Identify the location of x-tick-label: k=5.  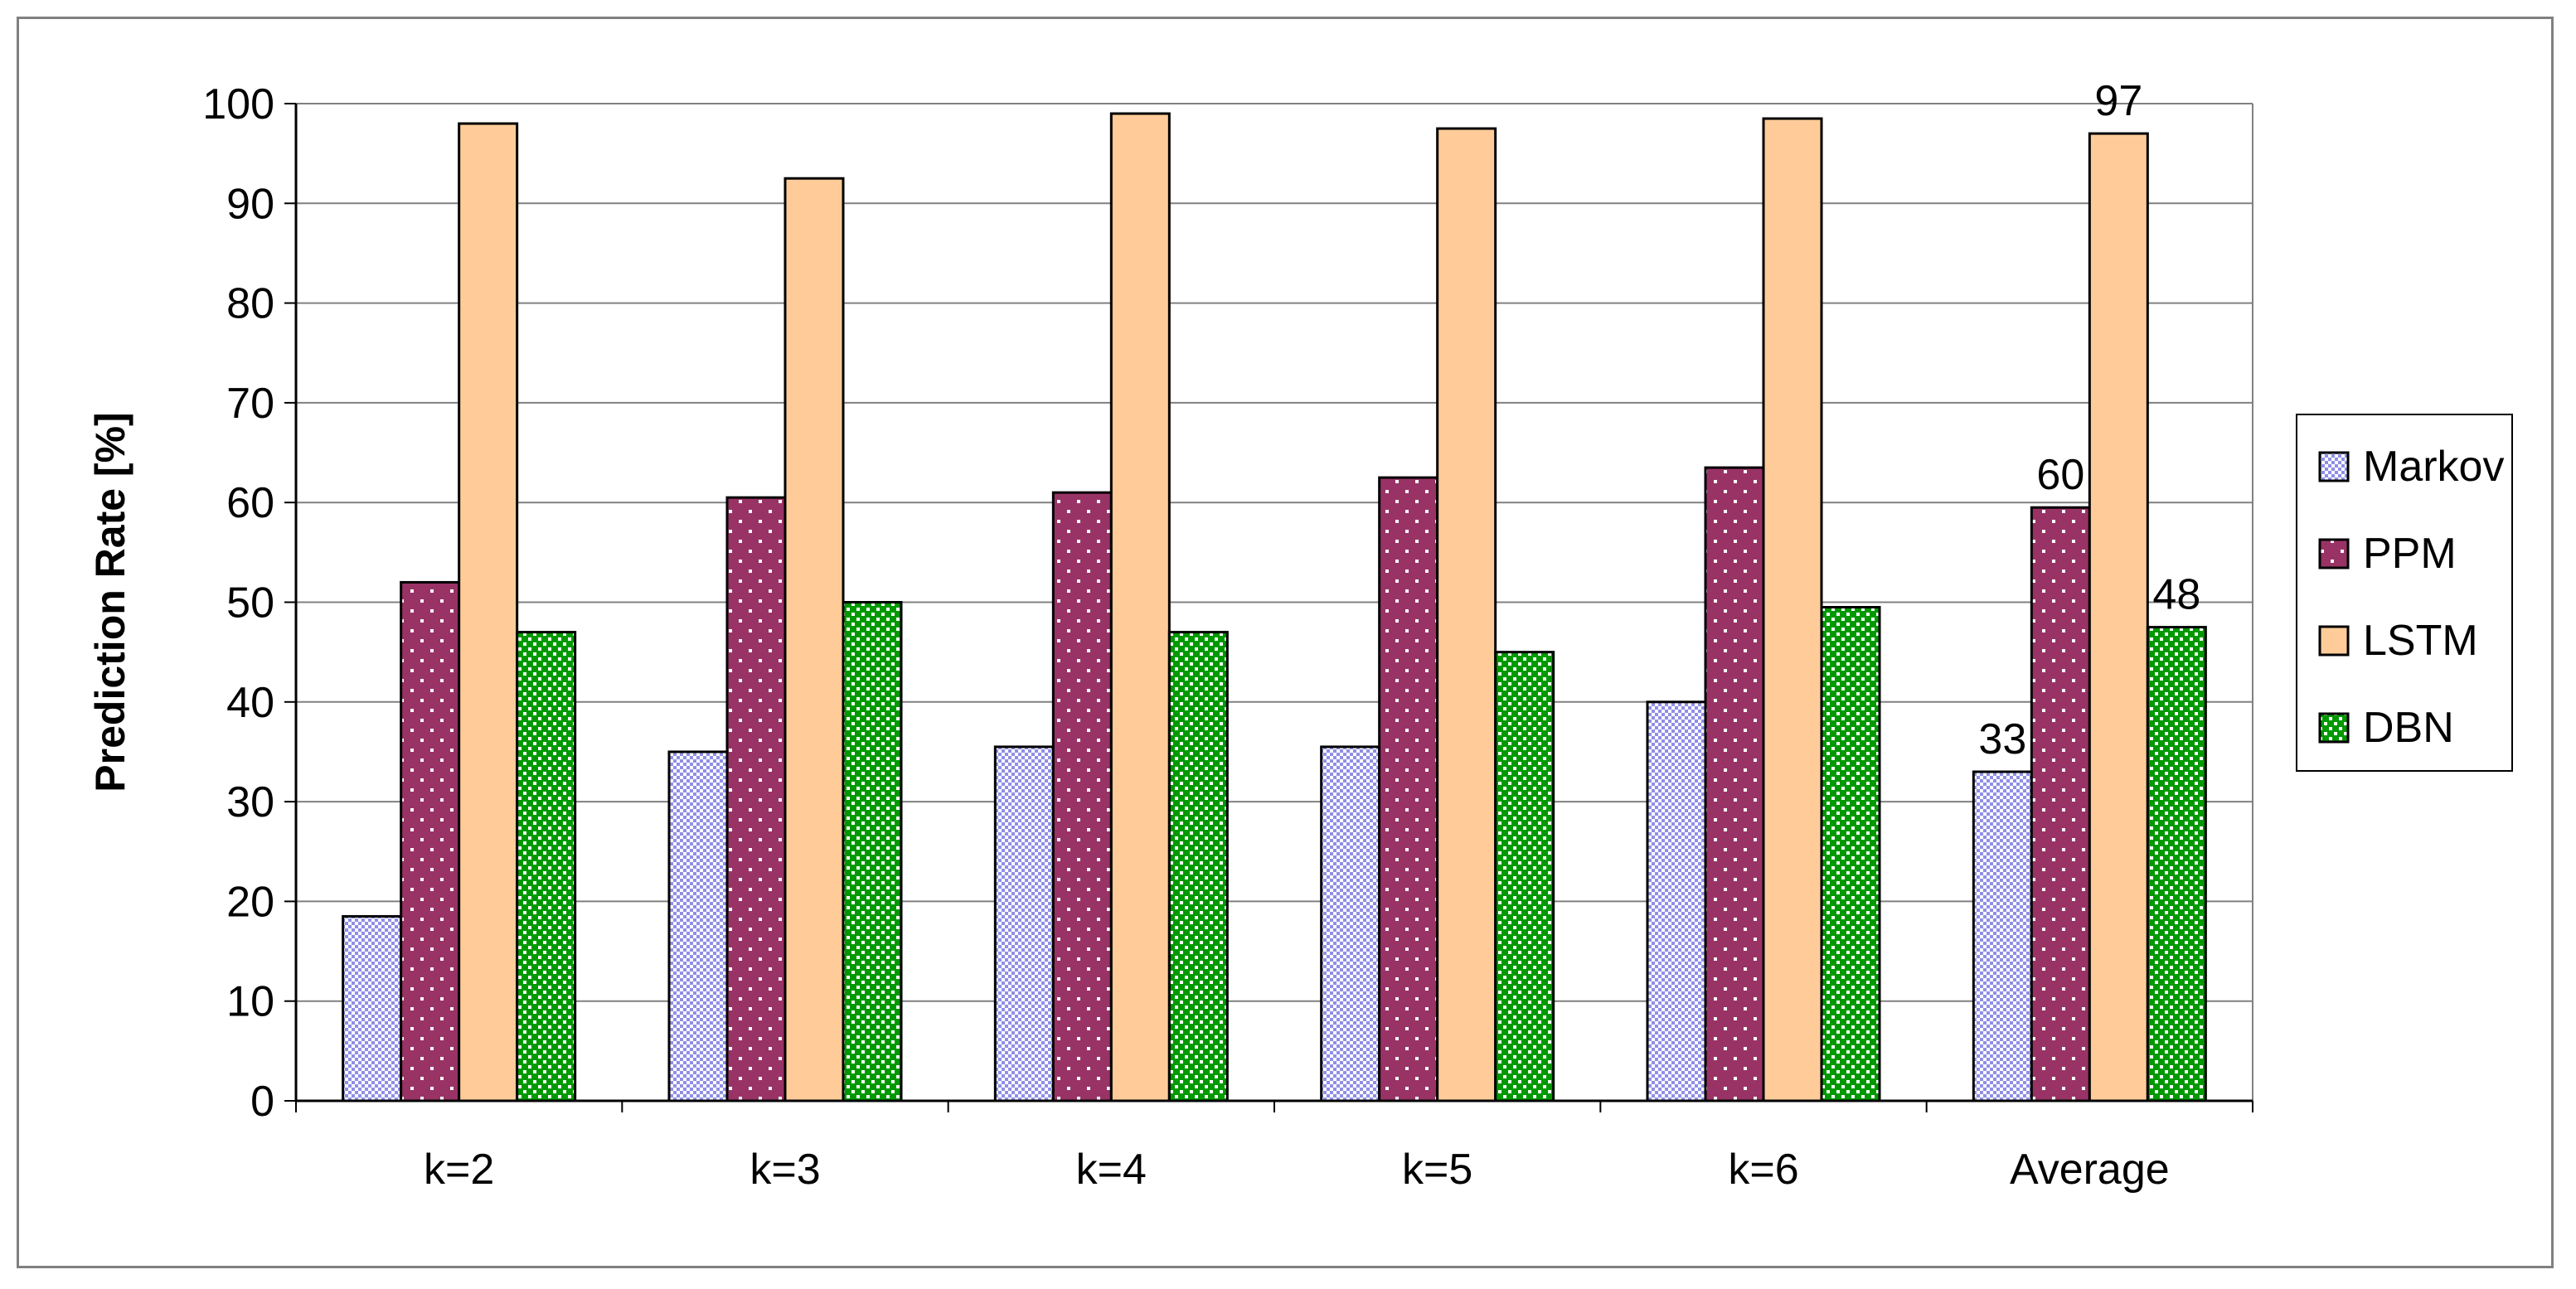
(1437, 1170).